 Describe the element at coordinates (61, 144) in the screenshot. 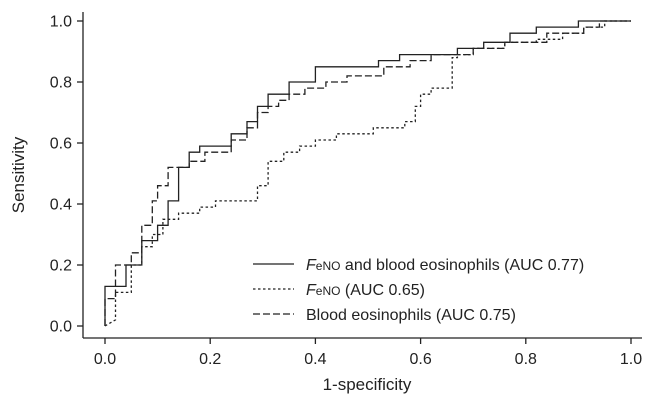

I see `y-tick-label: 0.6` at that location.